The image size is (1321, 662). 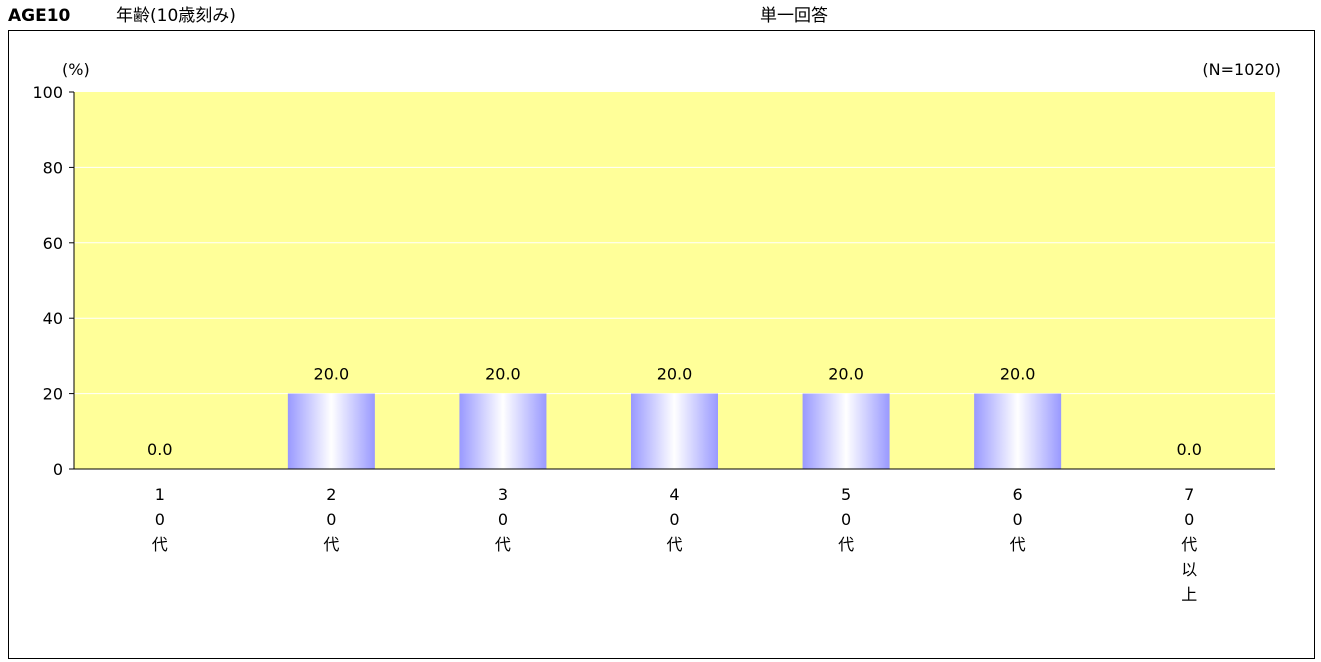 What do you see at coordinates (53, 394) in the screenshot?
I see `y-tick-label: 20` at bounding box center [53, 394].